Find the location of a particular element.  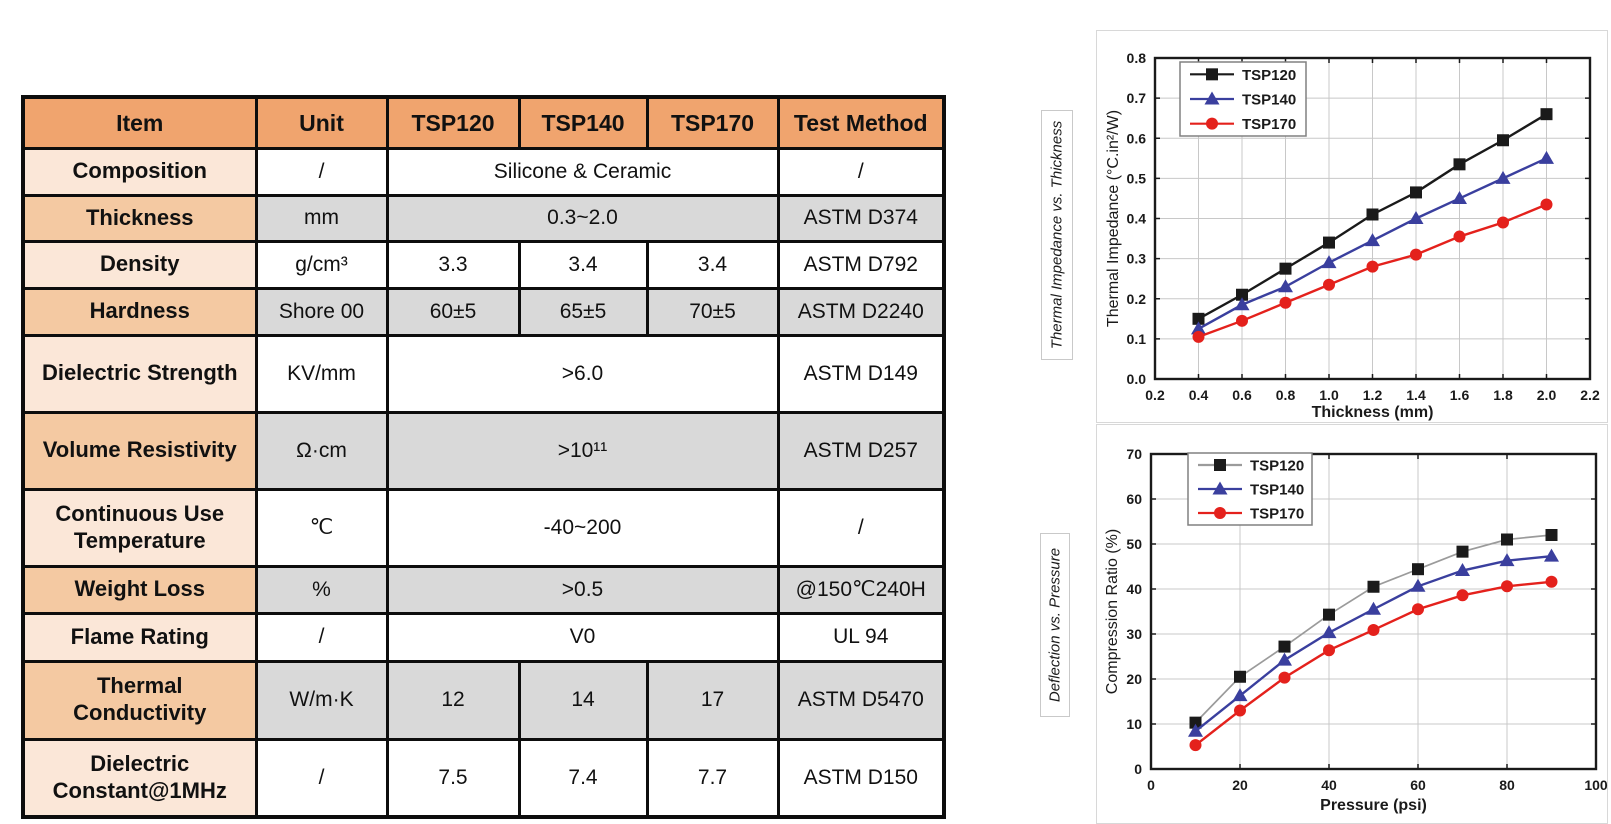

cell-test-method: ASTM D150 is located at coordinates (861, 778).